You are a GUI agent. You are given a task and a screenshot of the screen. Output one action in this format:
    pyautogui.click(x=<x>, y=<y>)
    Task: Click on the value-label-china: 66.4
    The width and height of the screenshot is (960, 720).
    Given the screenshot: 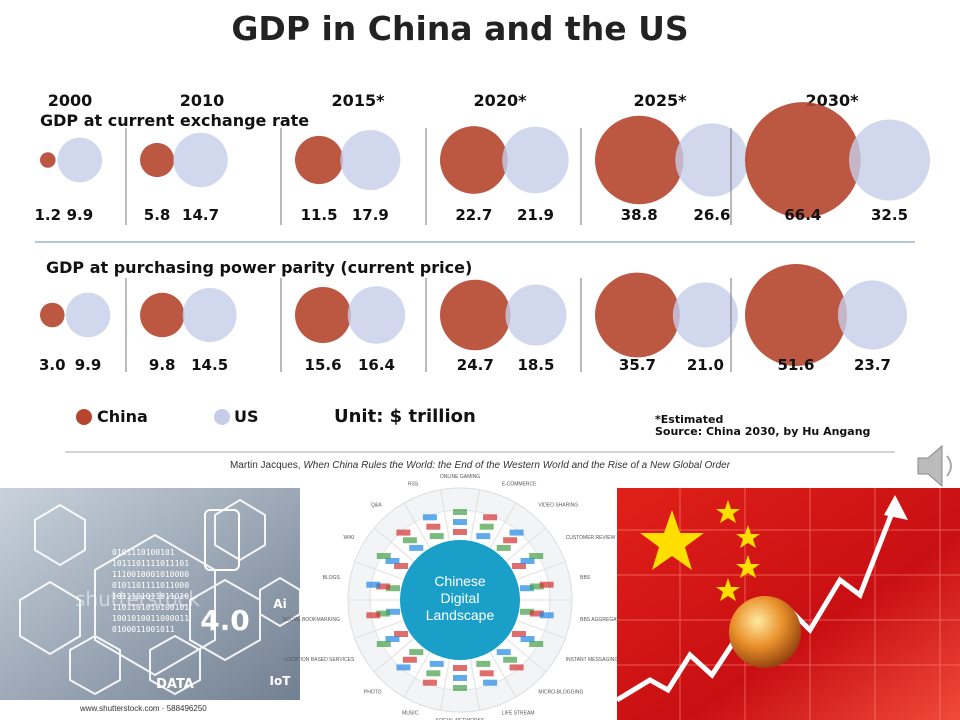 What is the action you would take?
    pyautogui.click(x=802, y=215)
    